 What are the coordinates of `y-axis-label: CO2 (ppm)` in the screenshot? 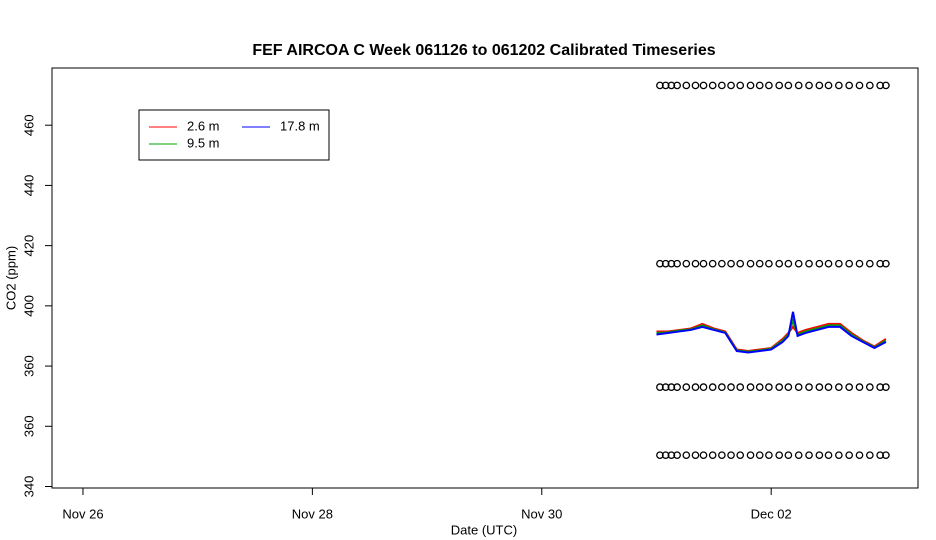 It's located at (10, 278).